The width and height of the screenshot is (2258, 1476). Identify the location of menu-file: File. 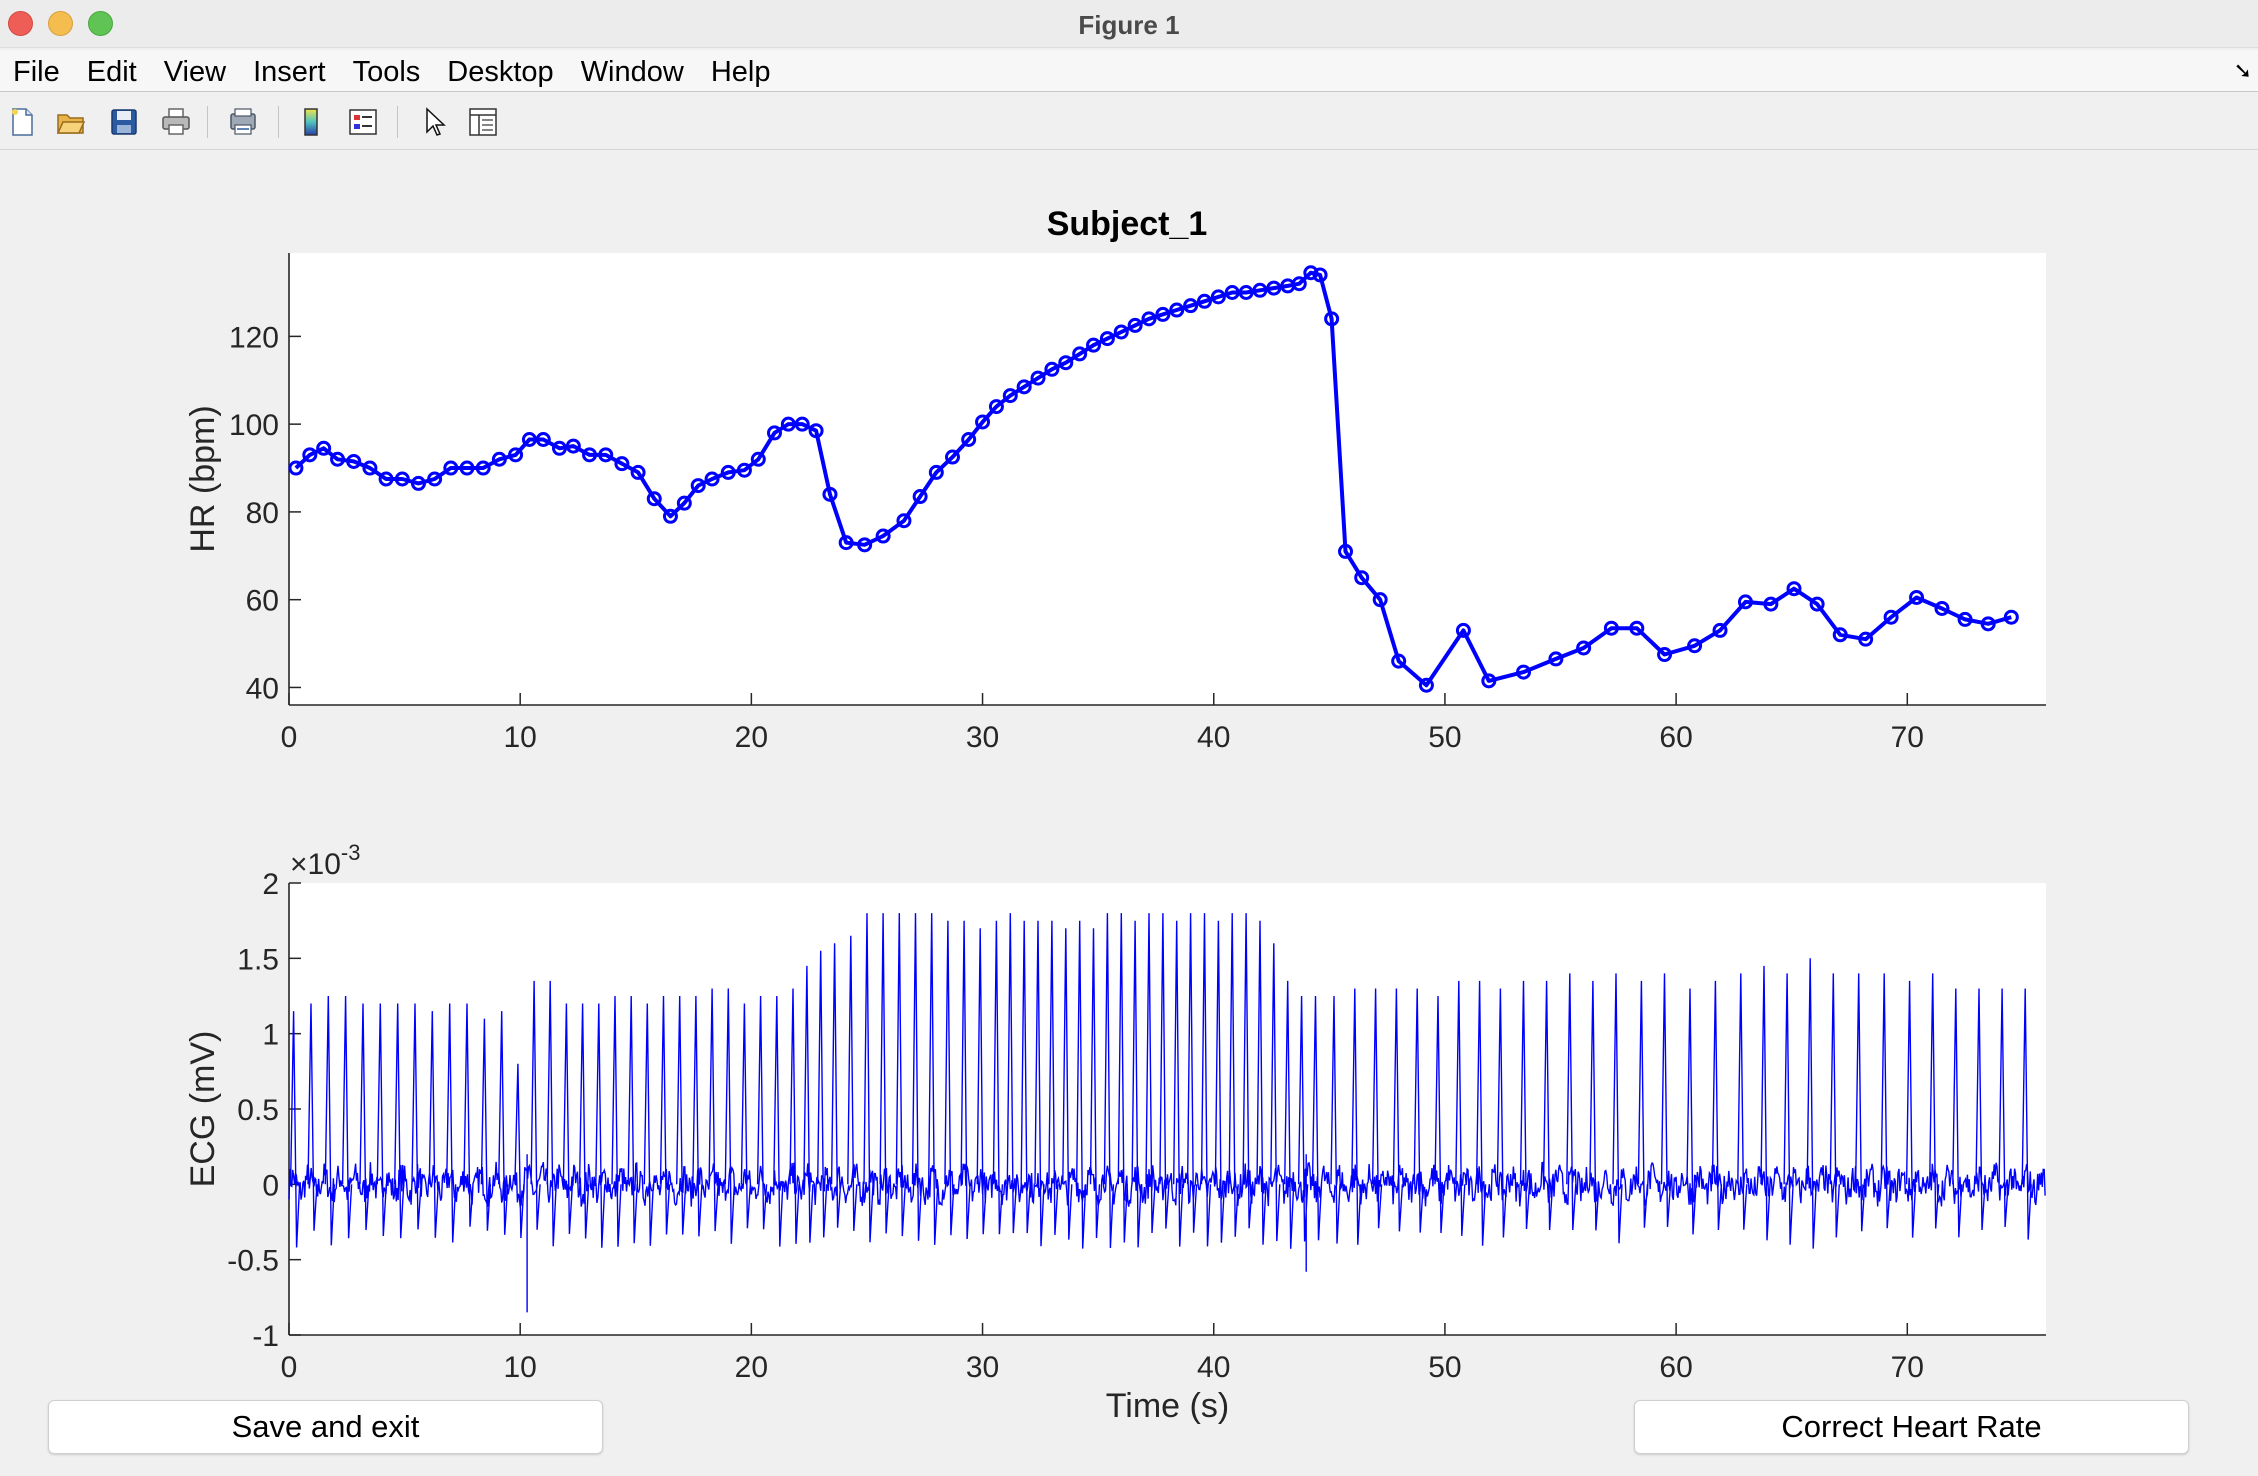
(36, 72).